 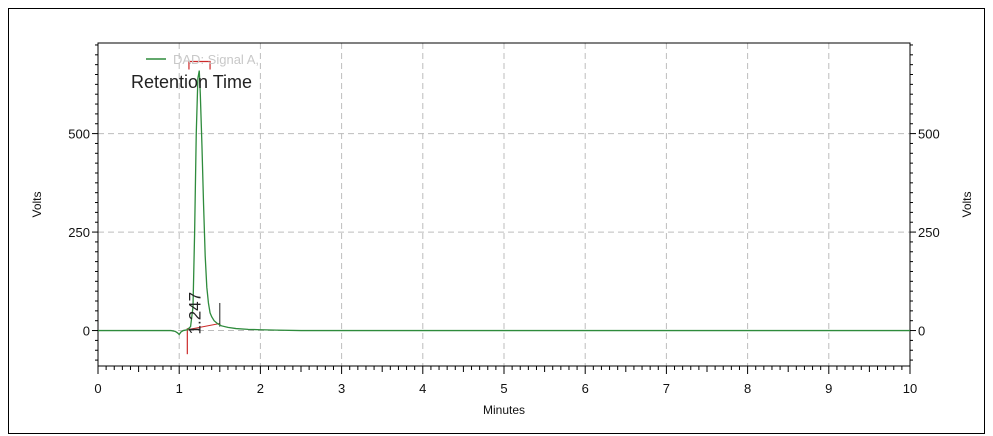 What do you see at coordinates (179, 388) in the screenshot?
I see `x-tick-label: 1` at bounding box center [179, 388].